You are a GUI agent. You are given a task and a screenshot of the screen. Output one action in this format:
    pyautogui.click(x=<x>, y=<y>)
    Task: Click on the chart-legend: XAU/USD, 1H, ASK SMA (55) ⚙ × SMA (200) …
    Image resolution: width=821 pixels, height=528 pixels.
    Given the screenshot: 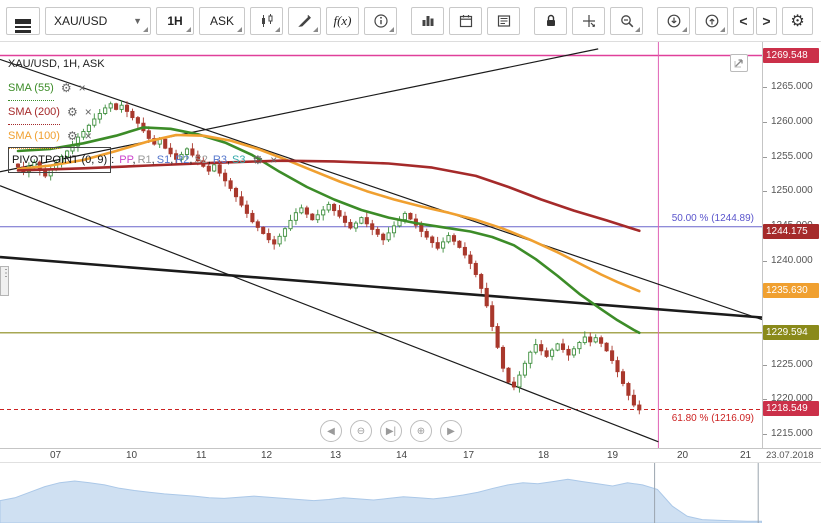 What is the action you would take?
    pyautogui.click(x=143, y=112)
    